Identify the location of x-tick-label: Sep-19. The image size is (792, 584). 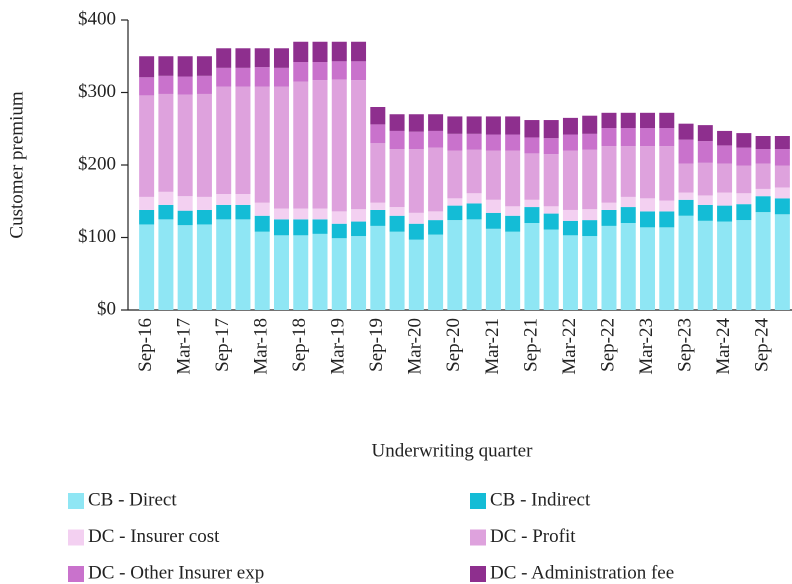
(376, 345).